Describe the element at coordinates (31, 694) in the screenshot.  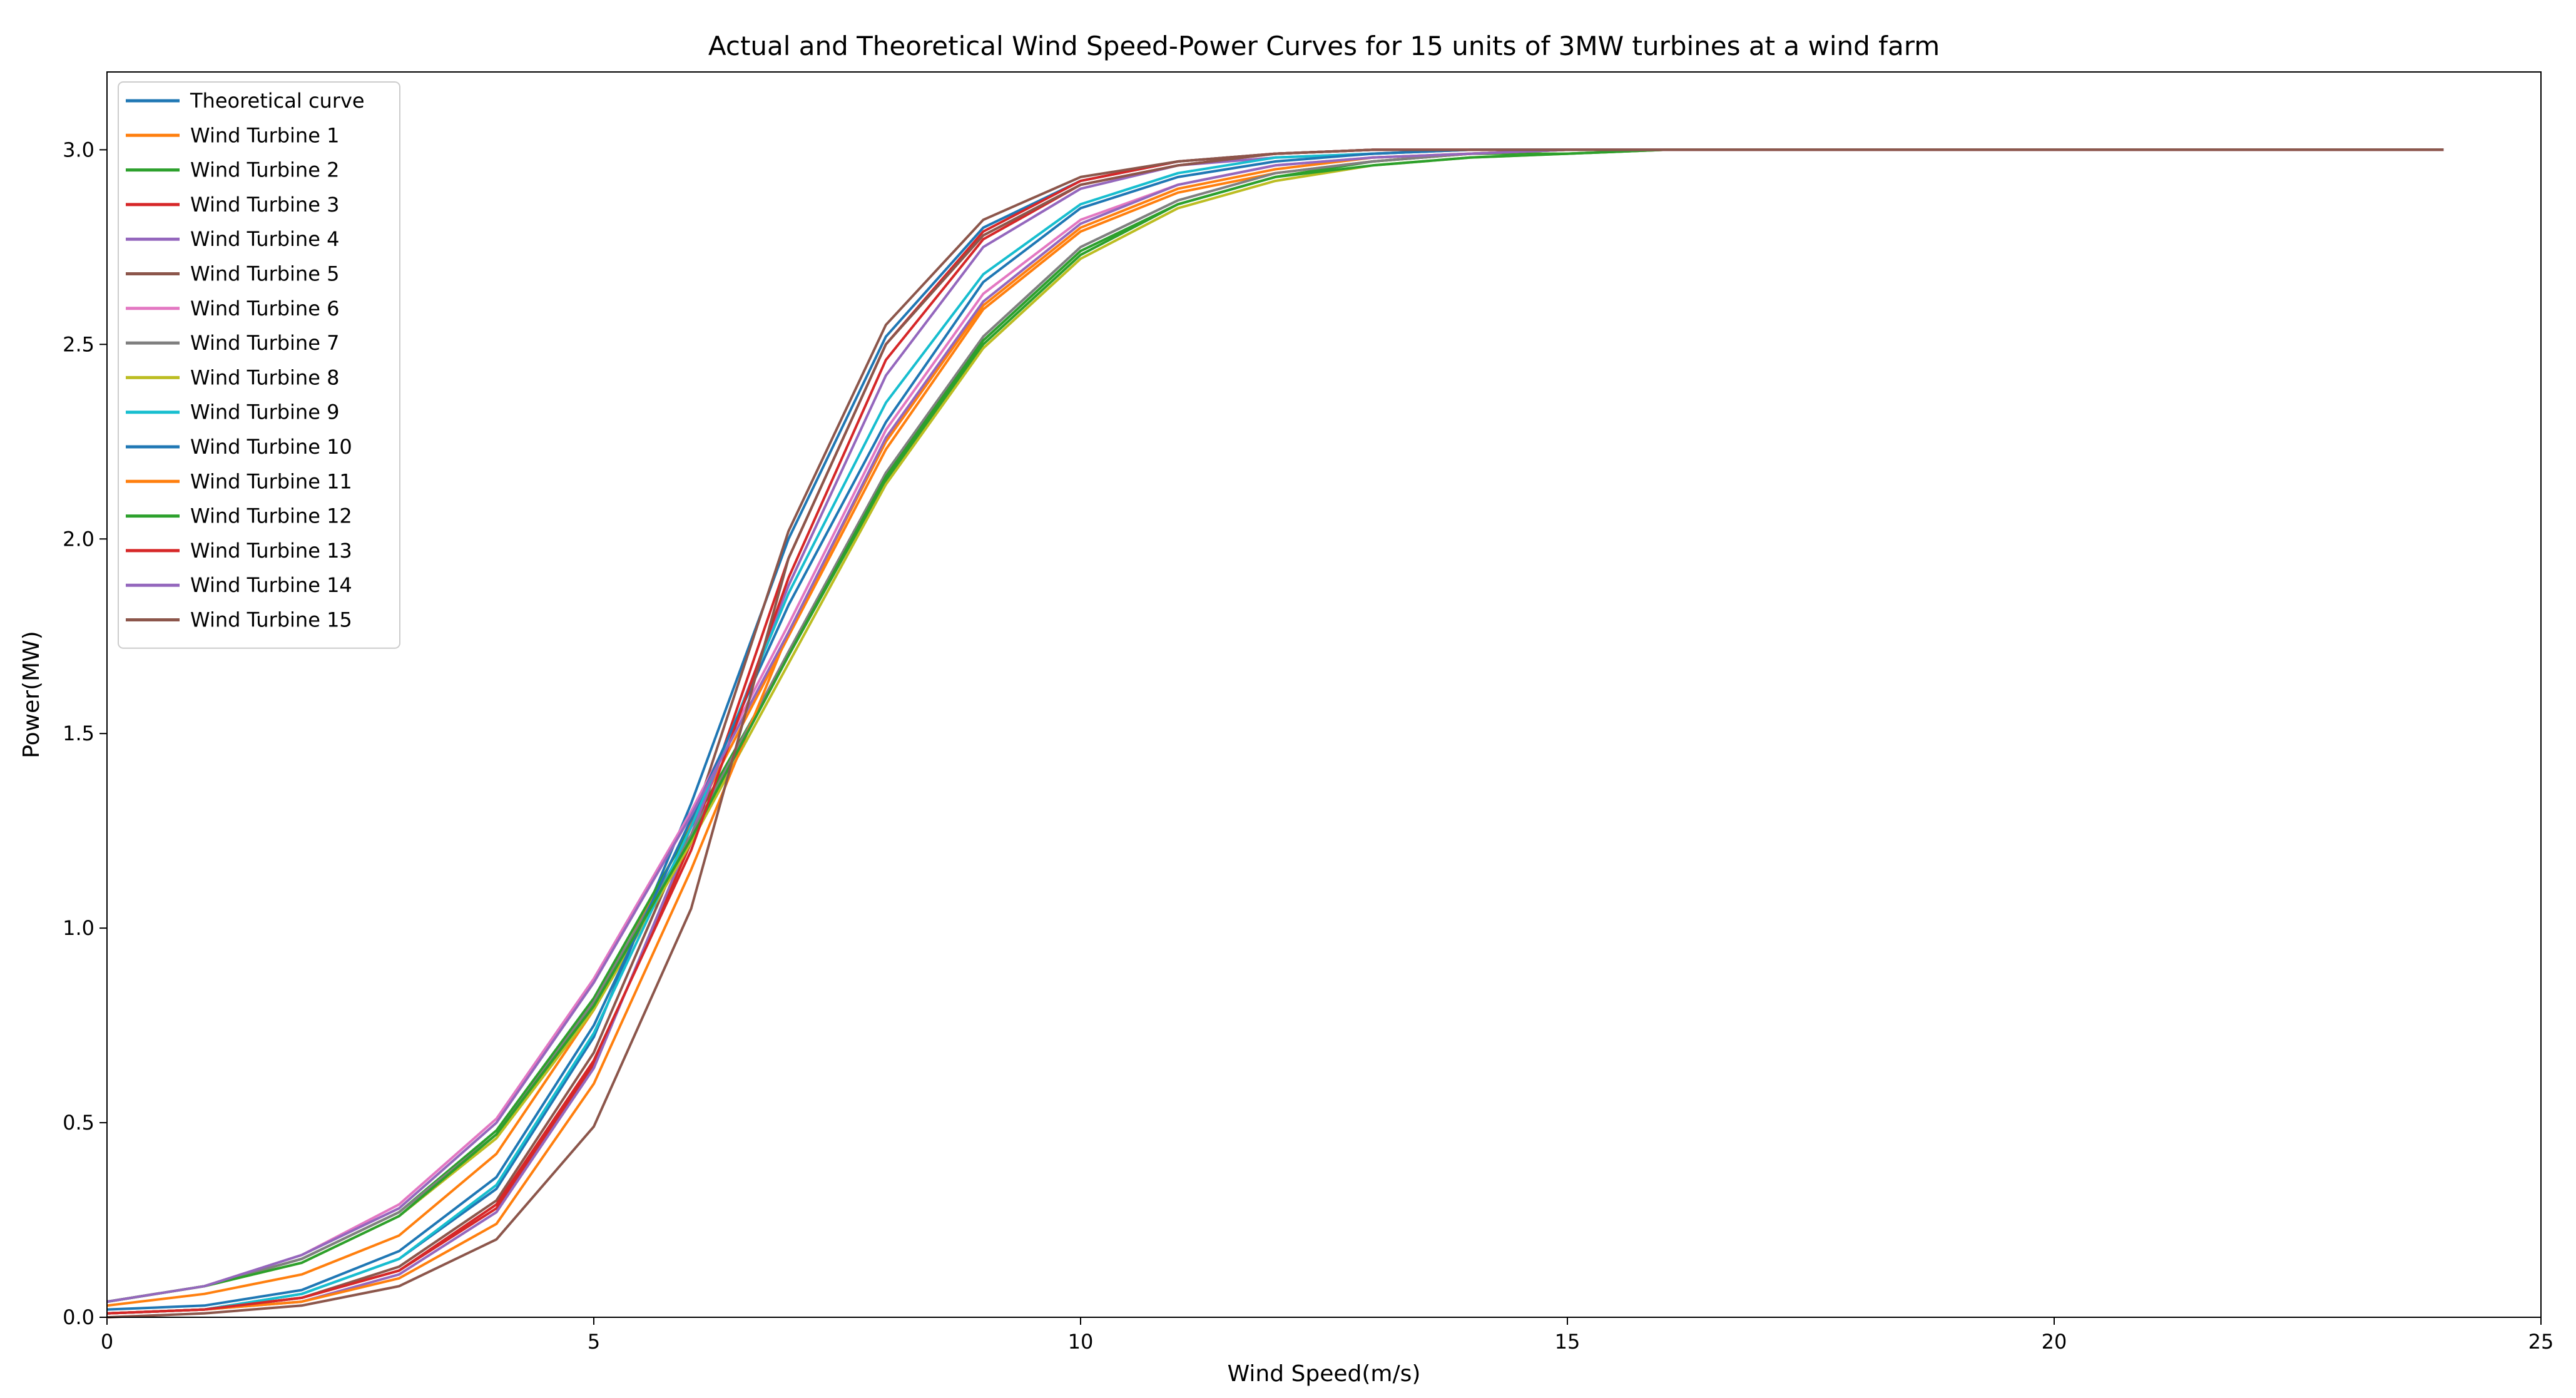
I see `y-axis-label: Power(MW)` at that location.